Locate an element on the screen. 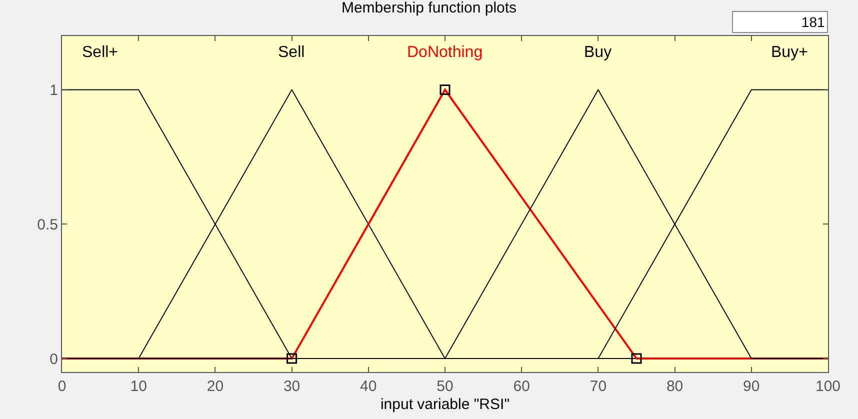 The height and width of the screenshot is (419, 858). x-tick-label: 20 is located at coordinates (215, 386).